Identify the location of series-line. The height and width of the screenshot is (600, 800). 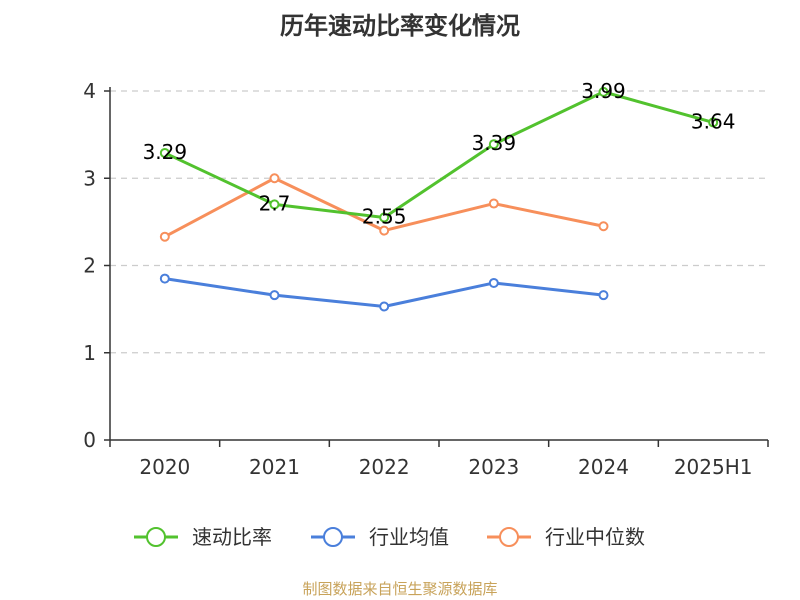
(439, 155).